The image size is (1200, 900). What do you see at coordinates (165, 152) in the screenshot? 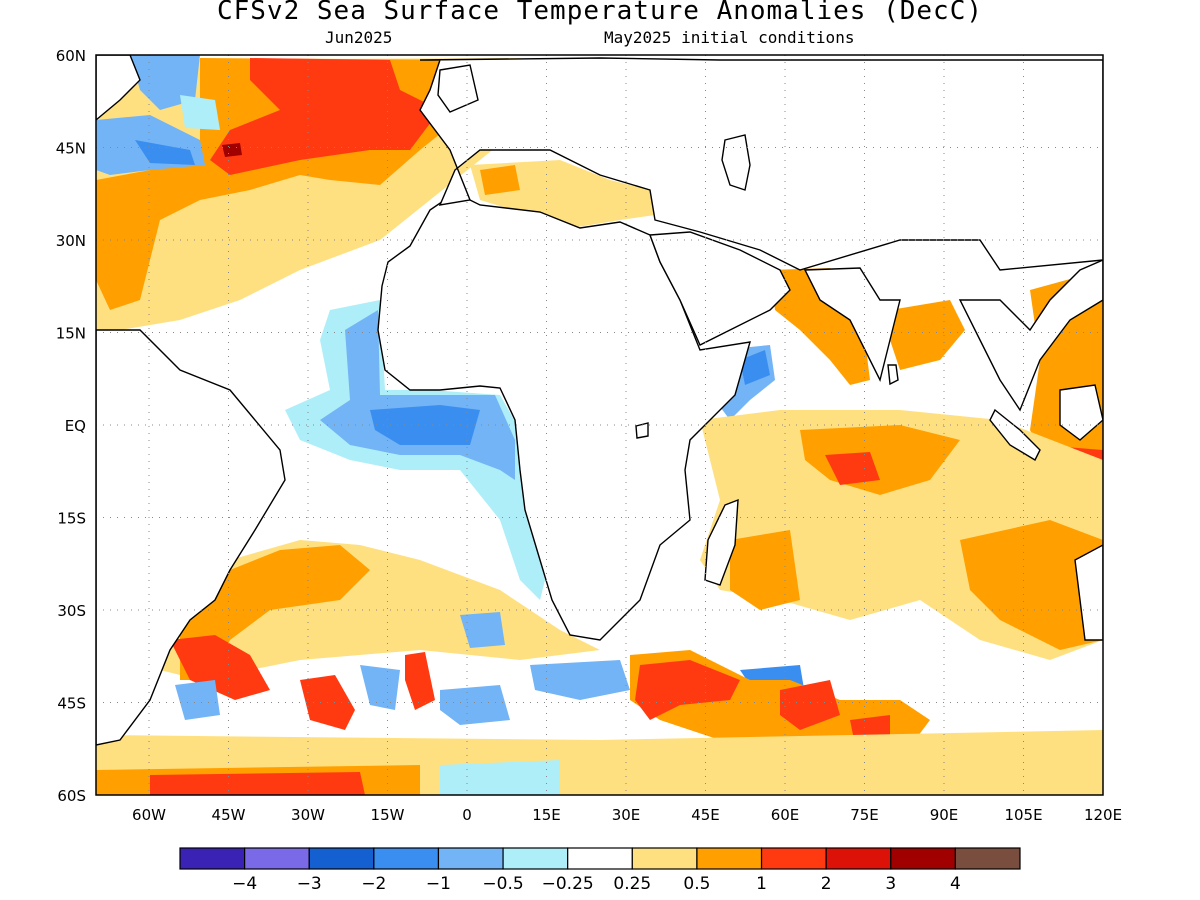
I see `anomaly-nw-atlantic-deepblue` at bounding box center [165, 152].